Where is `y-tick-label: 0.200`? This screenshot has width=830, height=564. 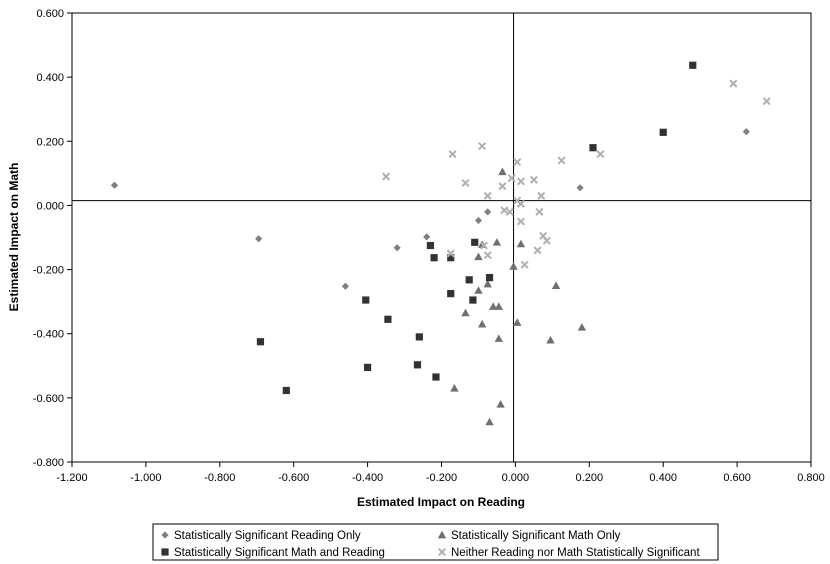 y-tick-label: 0.200 is located at coordinates (50, 142).